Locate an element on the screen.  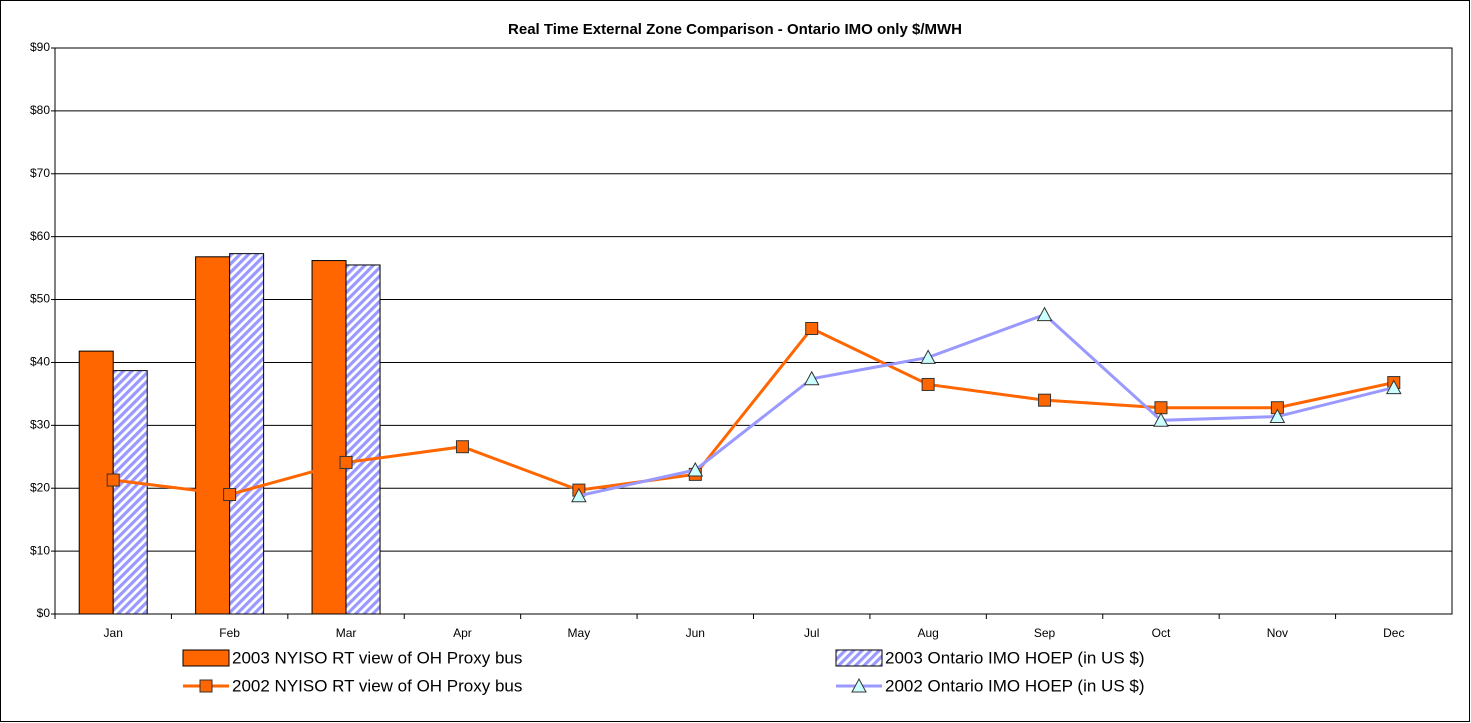
y-tick-label: $20 is located at coordinates (40, 487).